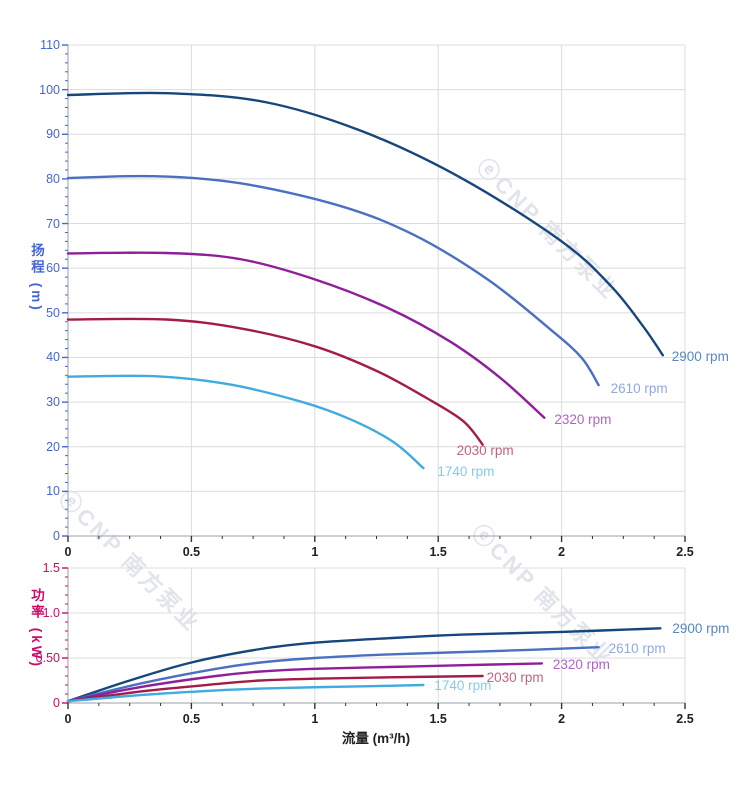 This screenshot has width=752, height=797. I want to click on head-x-tick-label: 0.5, so click(191, 552).